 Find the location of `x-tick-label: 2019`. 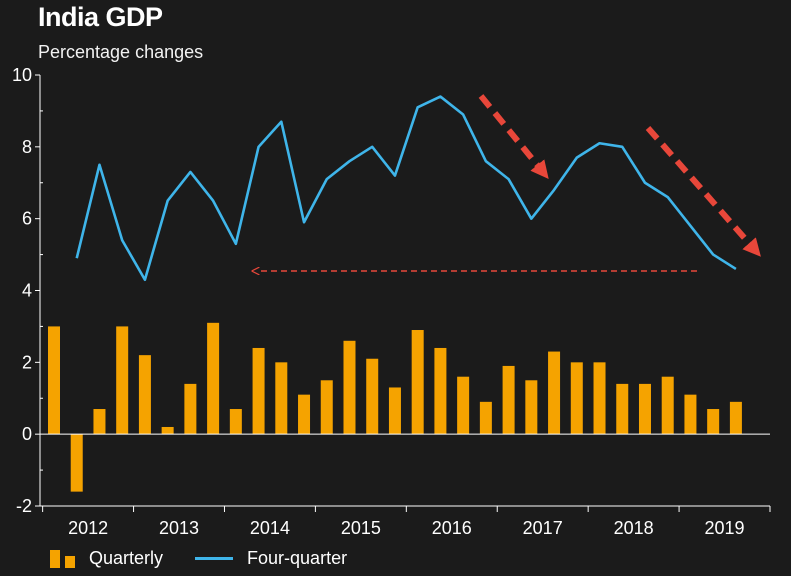

x-tick-label: 2019 is located at coordinates (725, 528).